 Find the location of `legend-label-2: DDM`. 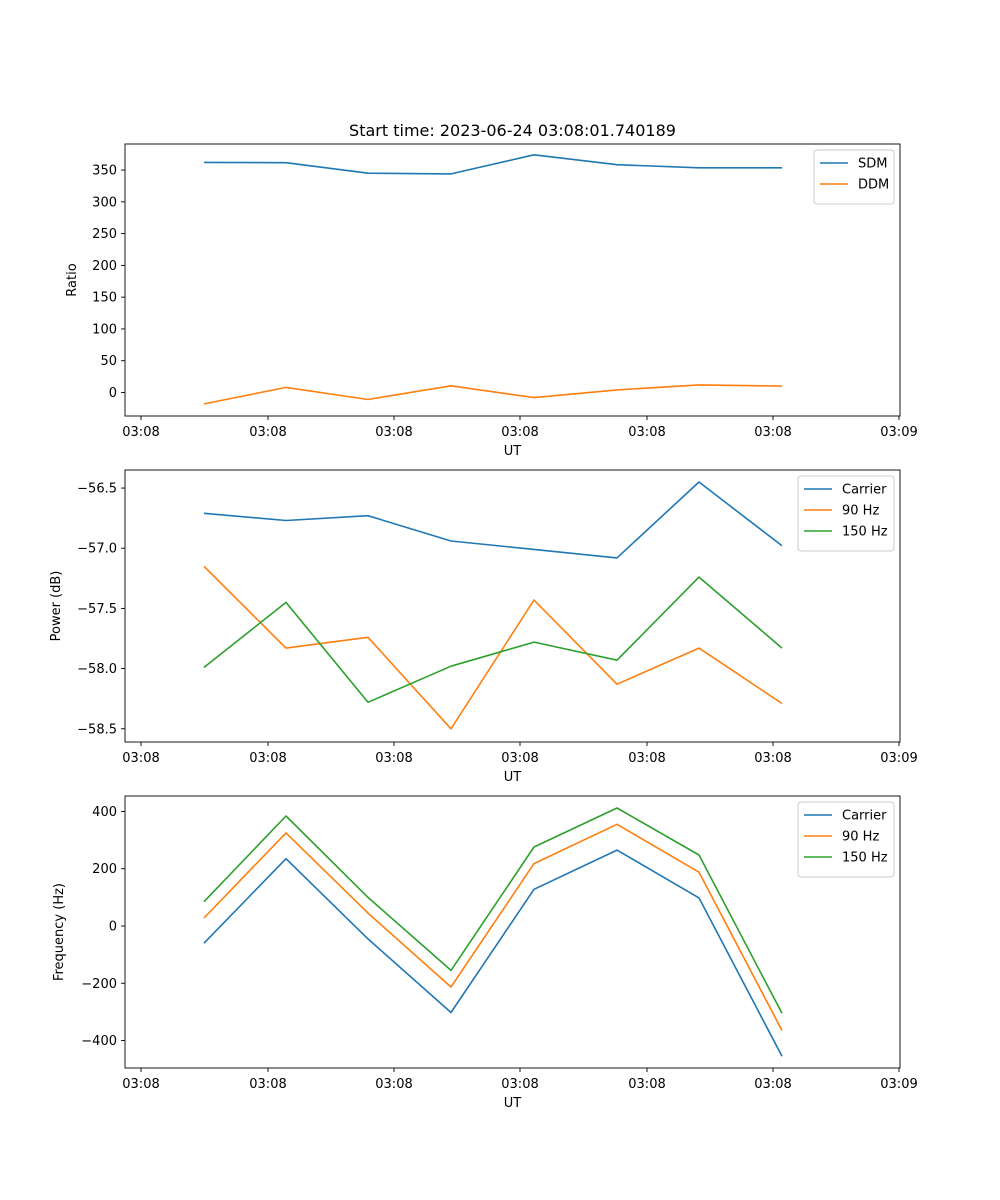

legend-label-2: DDM is located at coordinates (873, 185).